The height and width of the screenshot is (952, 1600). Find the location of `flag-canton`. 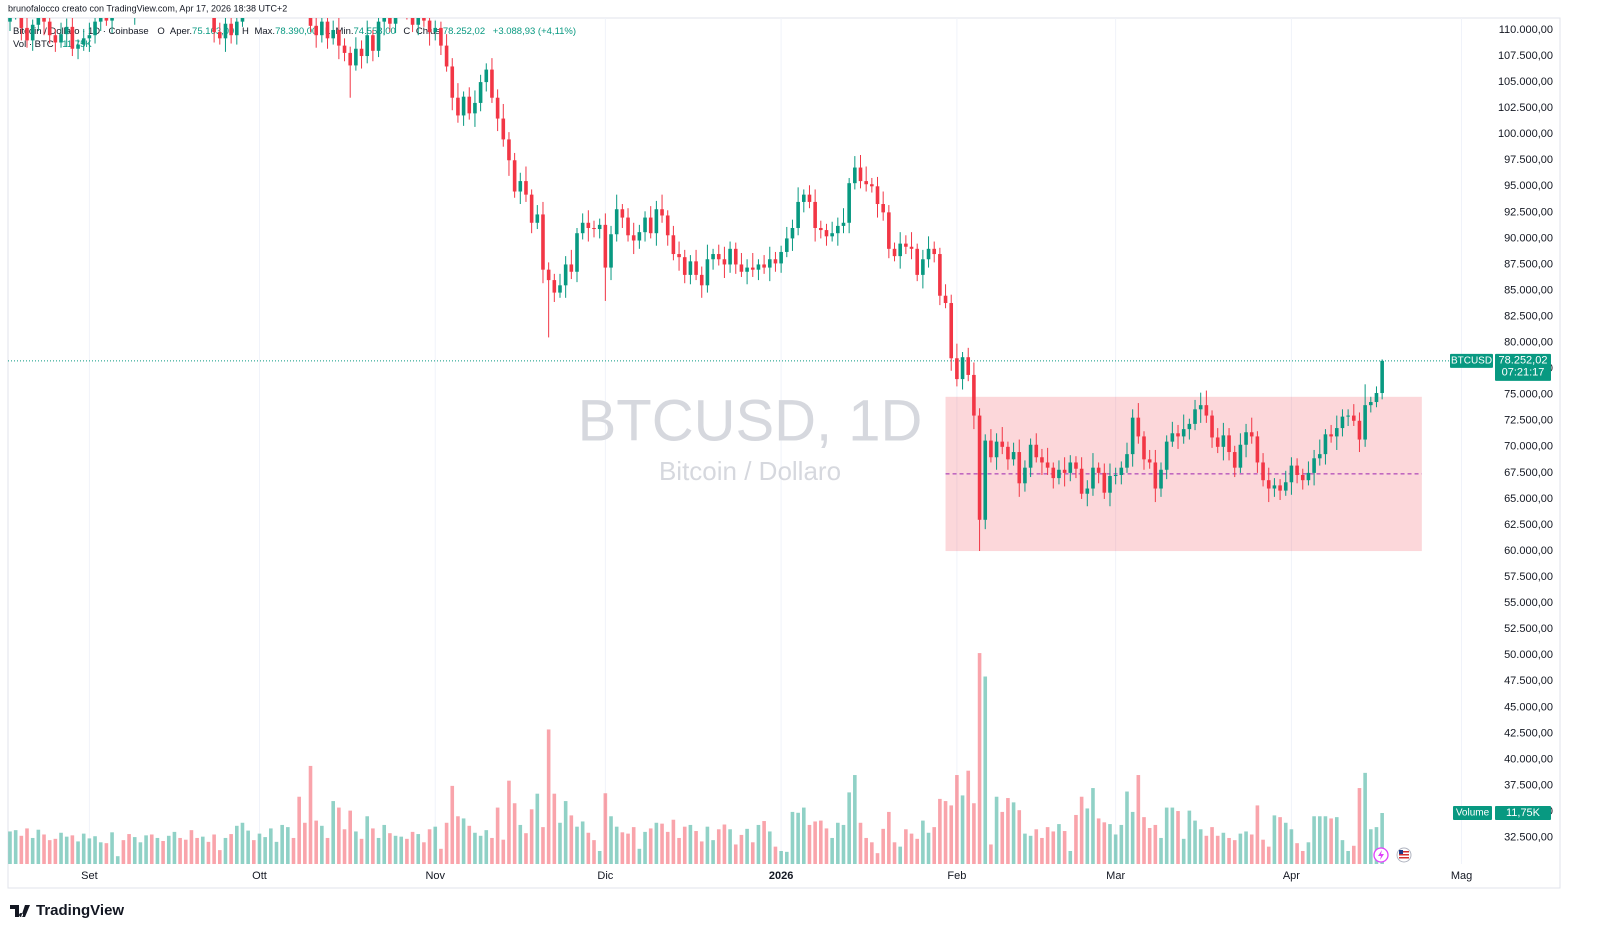

flag-canton is located at coordinates (1401, 852).